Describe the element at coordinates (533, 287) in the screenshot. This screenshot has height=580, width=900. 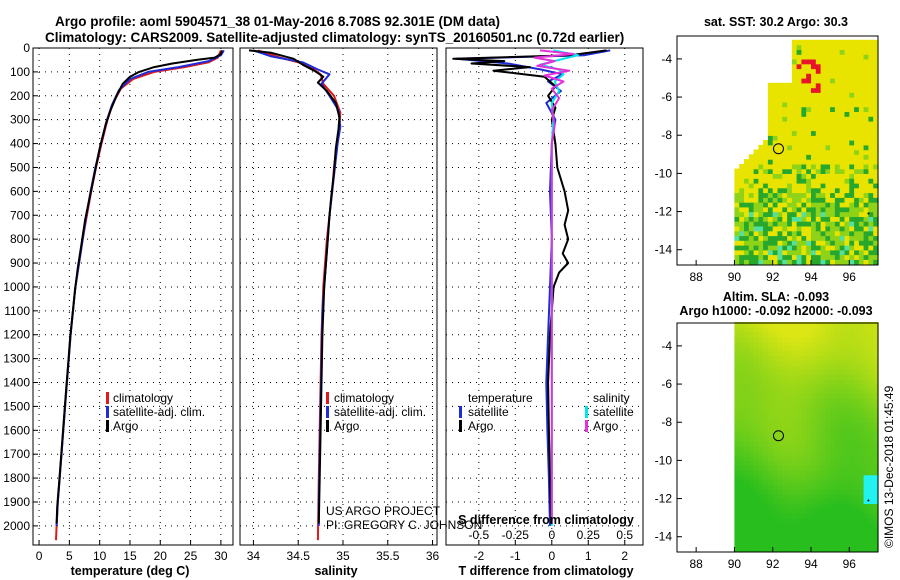
I see `series-t-satellite` at that location.